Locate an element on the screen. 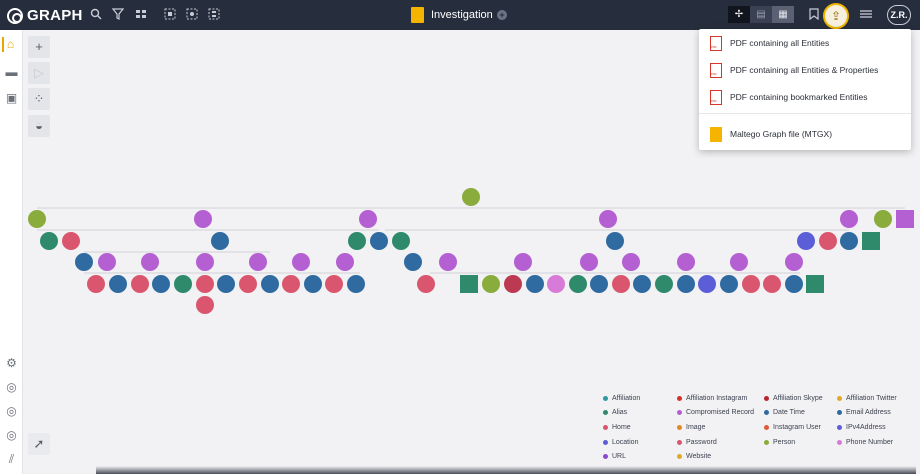 This screenshot has height=474, width=920. hub-icon-2: ◎ is located at coordinates (11, 411).